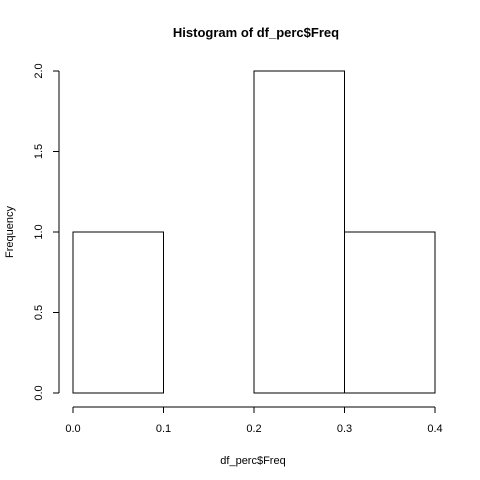 Image resolution: width=480 pixels, height=480 pixels. What do you see at coordinates (434, 429) in the screenshot?
I see `x-tick-label-4: 0.4` at bounding box center [434, 429].